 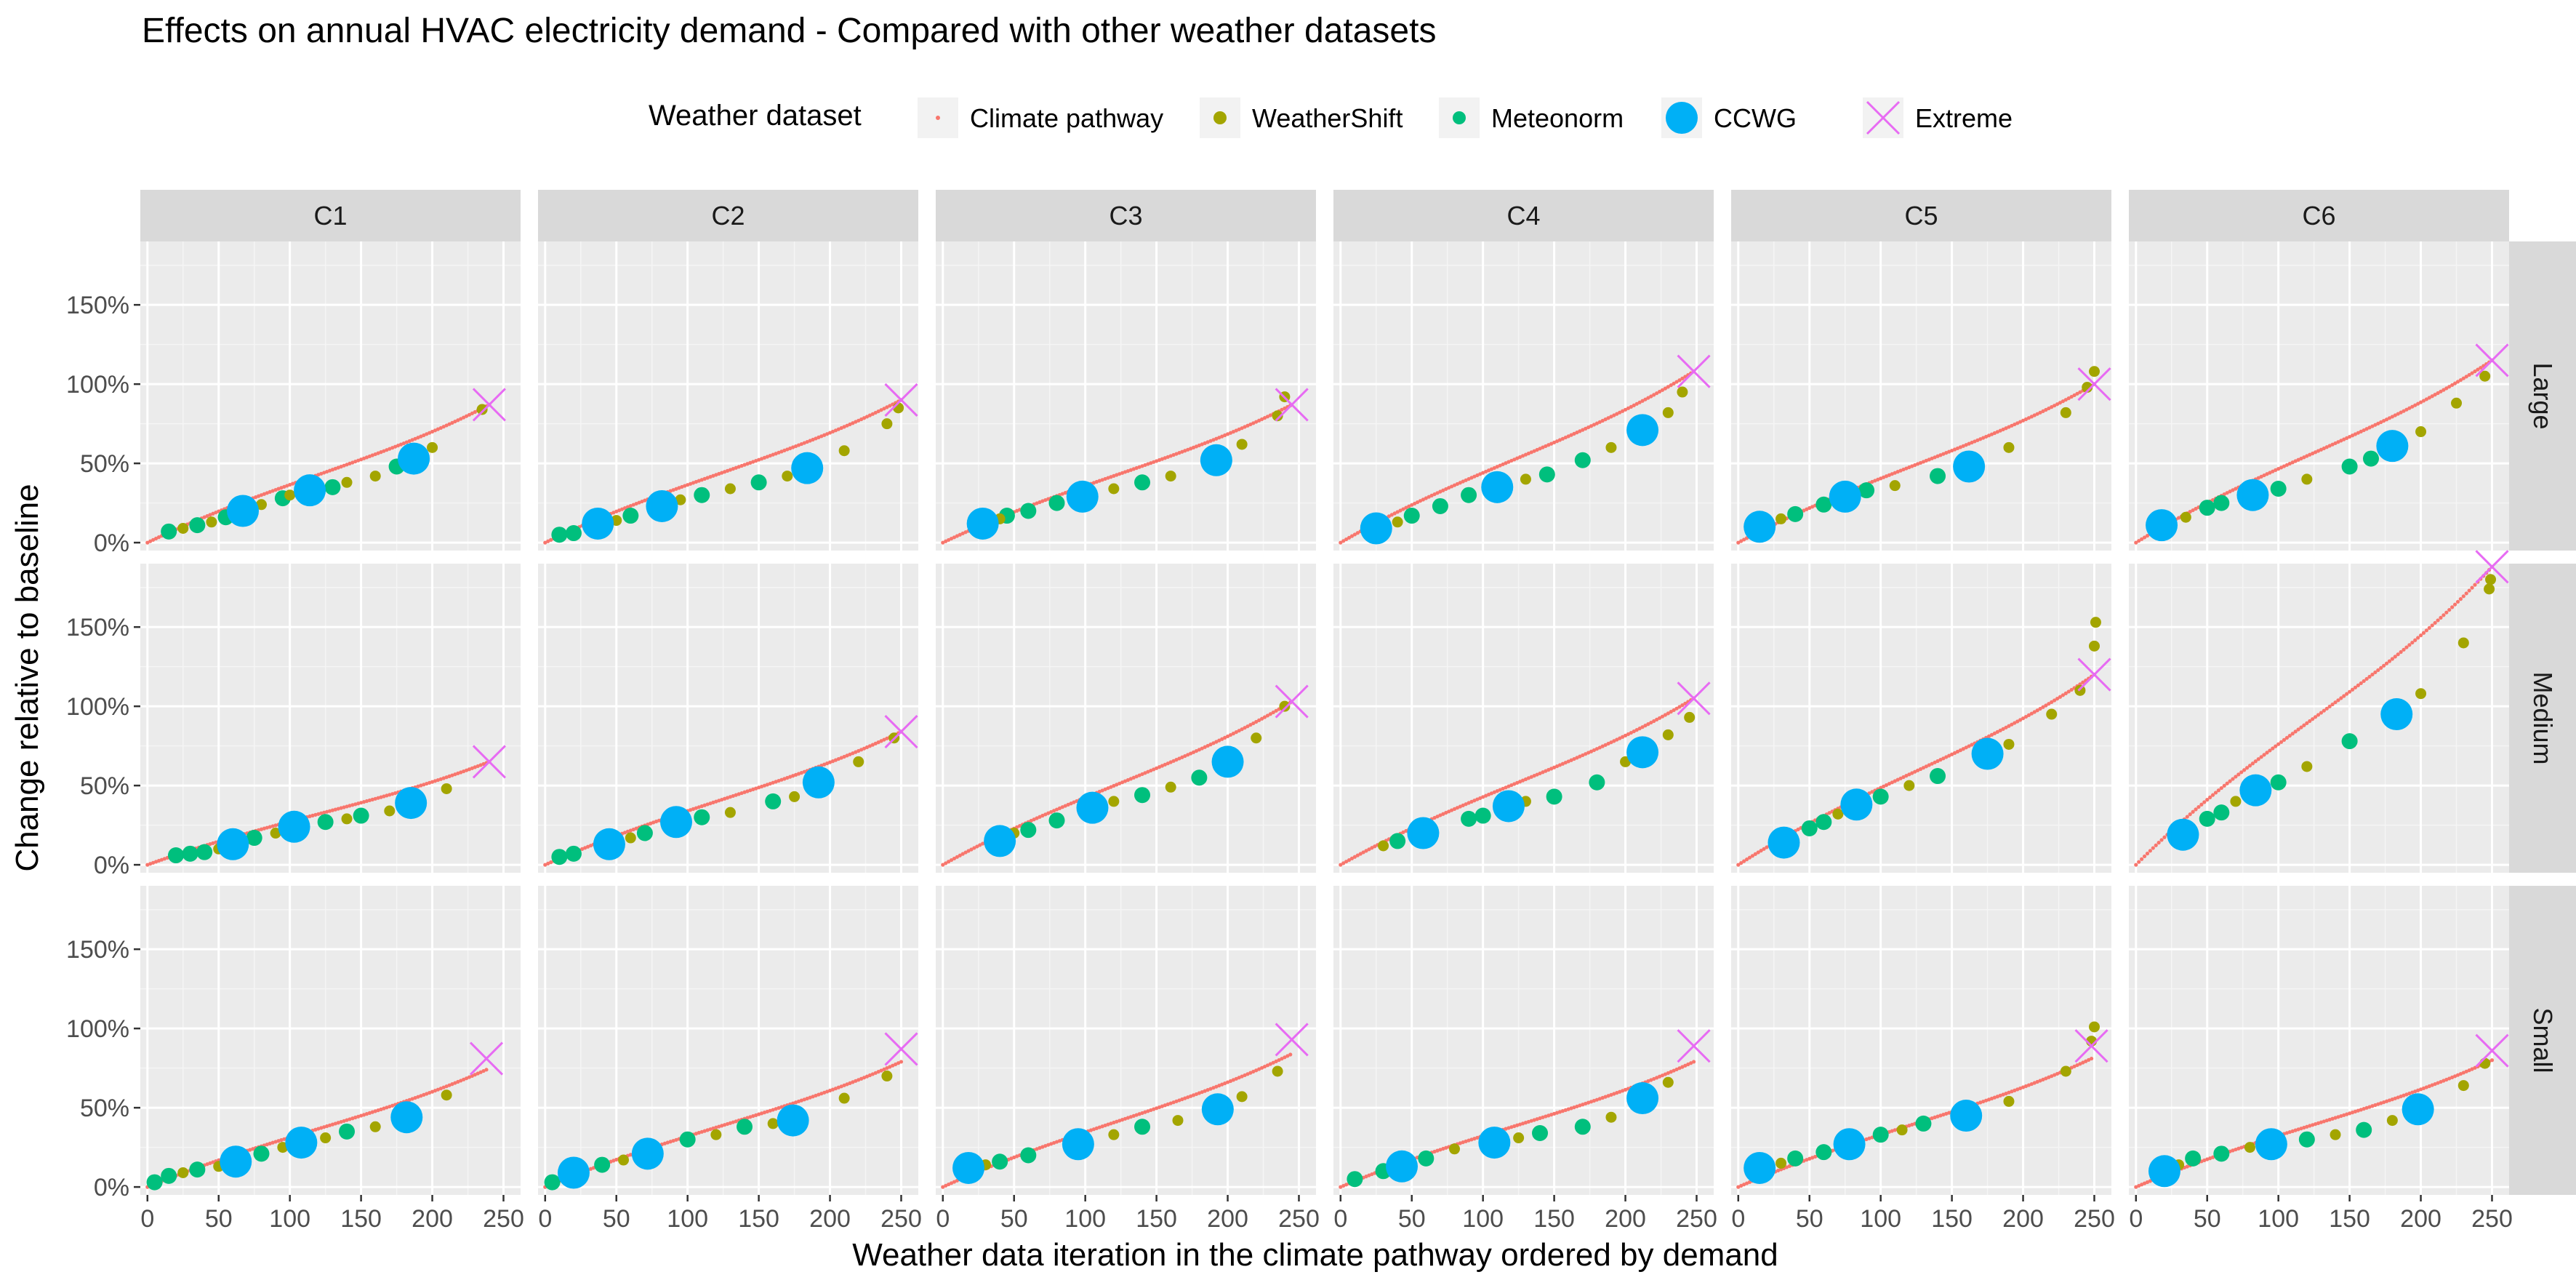 What do you see at coordinates (1525, 1059) in the screenshot?
I see `panel-c4-small: 0 50 100 150 200 250` at bounding box center [1525, 1059].